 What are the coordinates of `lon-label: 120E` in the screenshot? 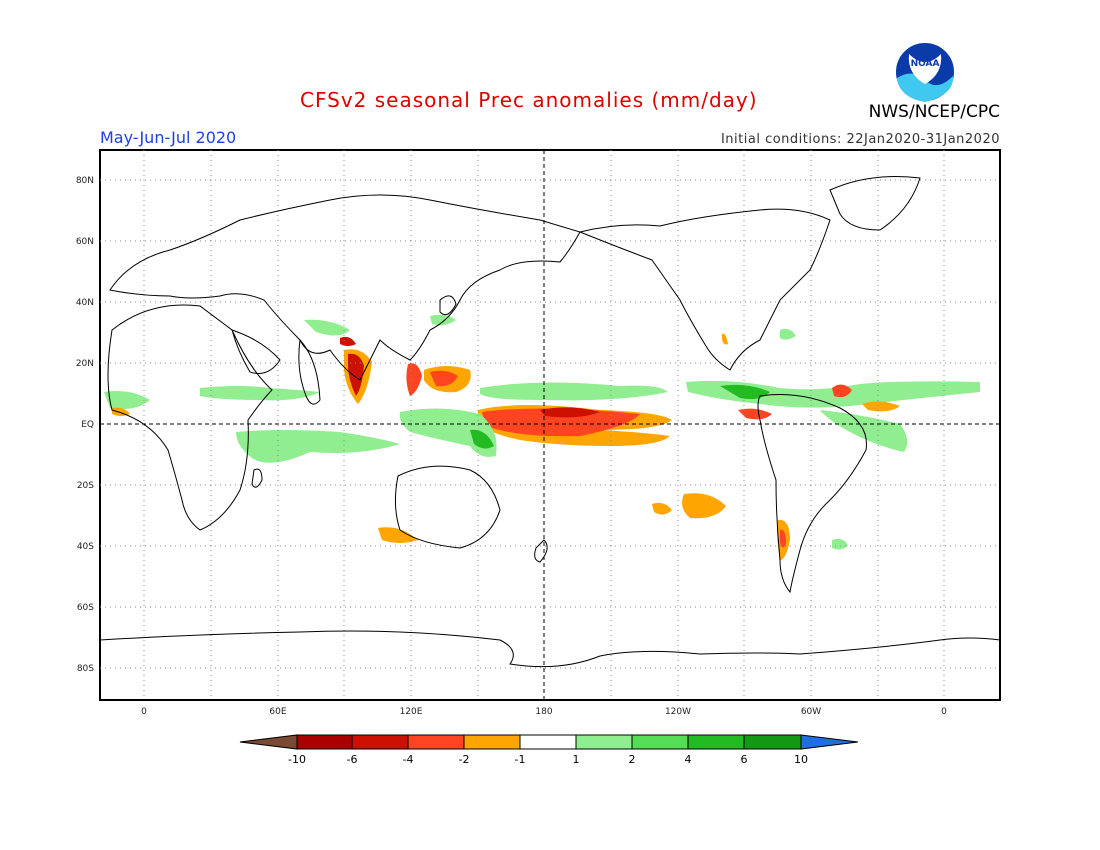 It's located at (411, 712).